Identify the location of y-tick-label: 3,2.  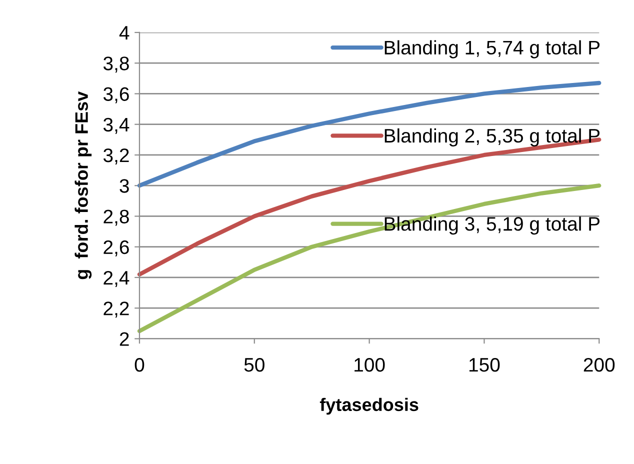
(116, 156).